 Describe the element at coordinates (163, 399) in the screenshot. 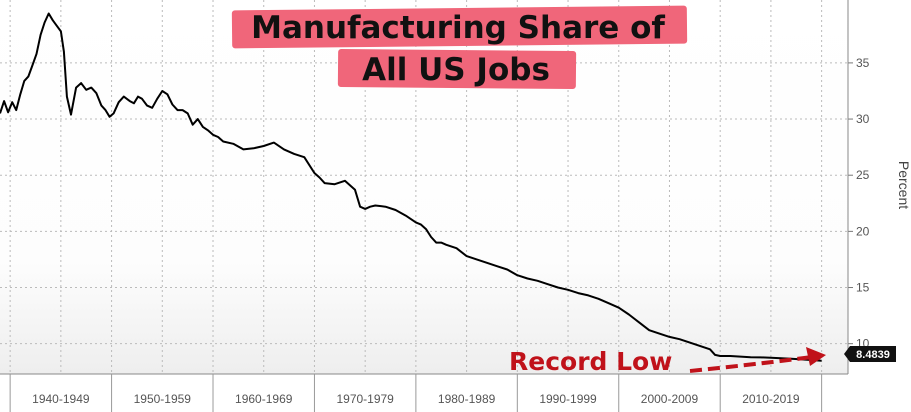

I see `x-tick-label-1950-1959: 1950-1959` at that location.